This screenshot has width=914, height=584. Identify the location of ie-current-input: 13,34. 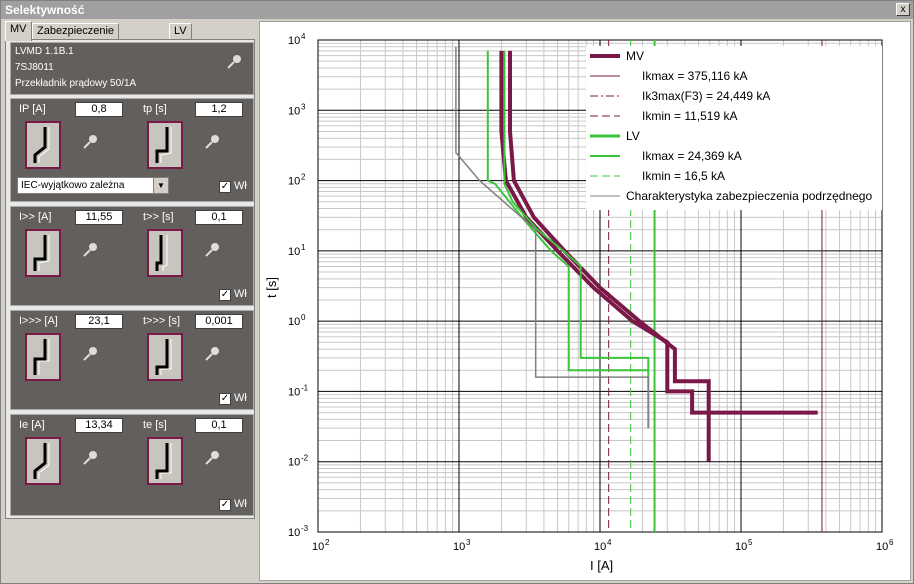
(99, 425).